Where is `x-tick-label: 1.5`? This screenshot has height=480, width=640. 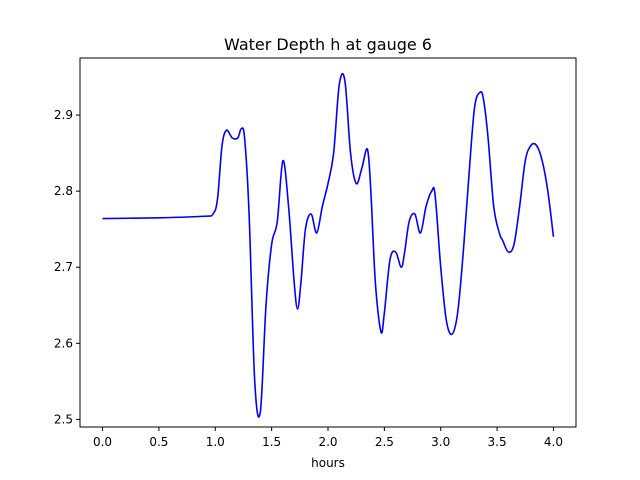
x-tick-label: 1.5 is located at coordinates (271, 442).